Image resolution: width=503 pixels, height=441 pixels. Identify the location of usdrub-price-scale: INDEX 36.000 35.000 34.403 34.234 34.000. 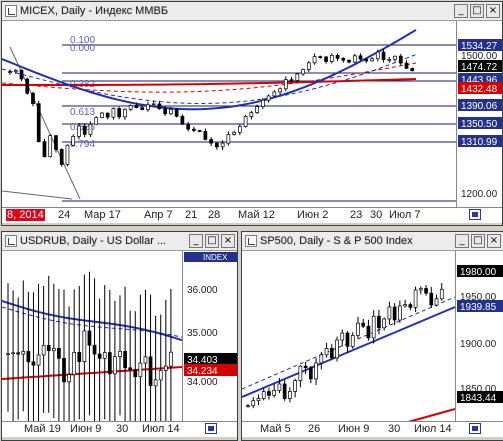
(209, 336).